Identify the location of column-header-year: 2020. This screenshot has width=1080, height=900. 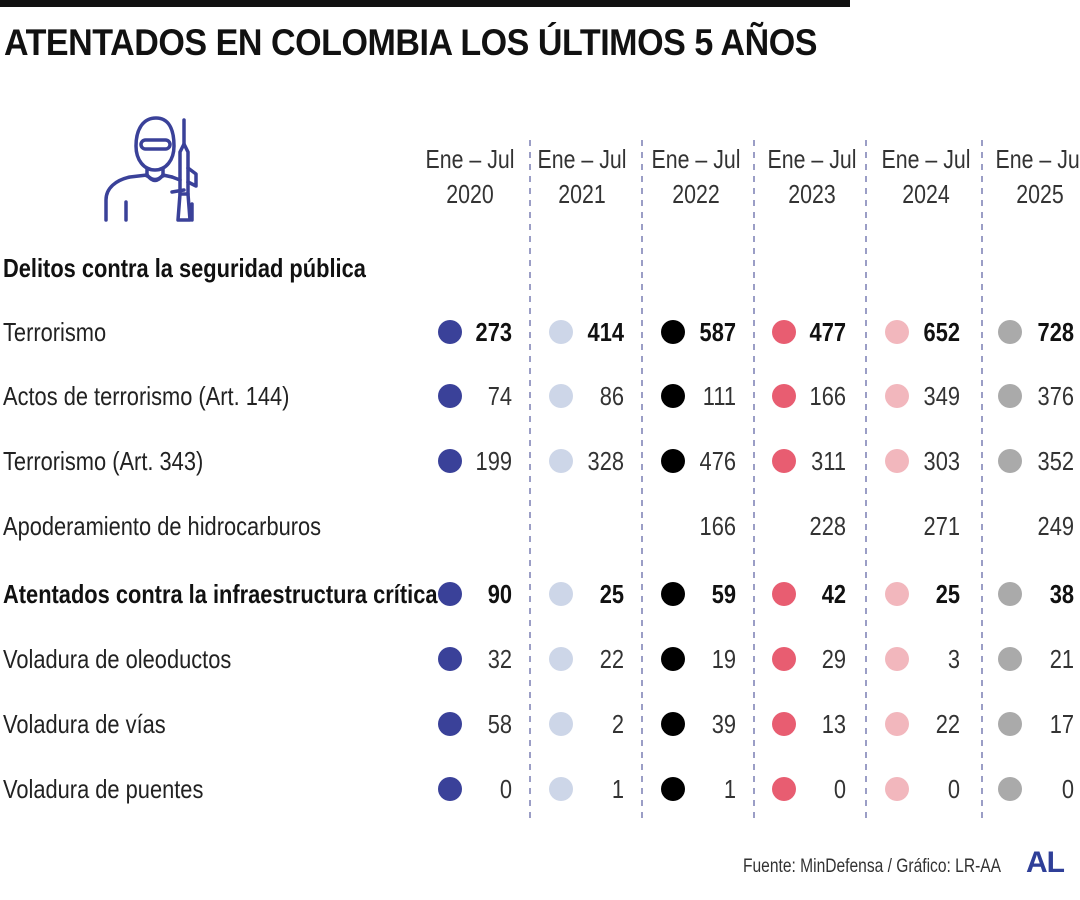
(470, 194).